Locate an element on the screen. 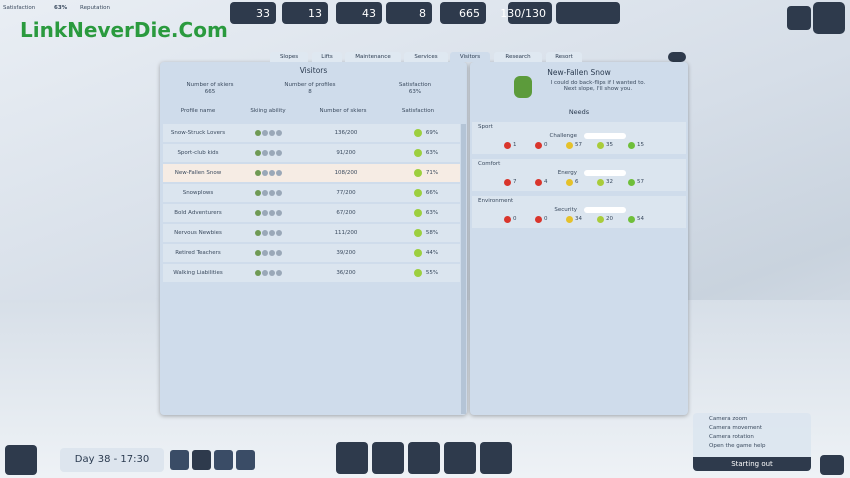 The image size is (850, 478). need-count: 1 is located at coordinates (515, 145).